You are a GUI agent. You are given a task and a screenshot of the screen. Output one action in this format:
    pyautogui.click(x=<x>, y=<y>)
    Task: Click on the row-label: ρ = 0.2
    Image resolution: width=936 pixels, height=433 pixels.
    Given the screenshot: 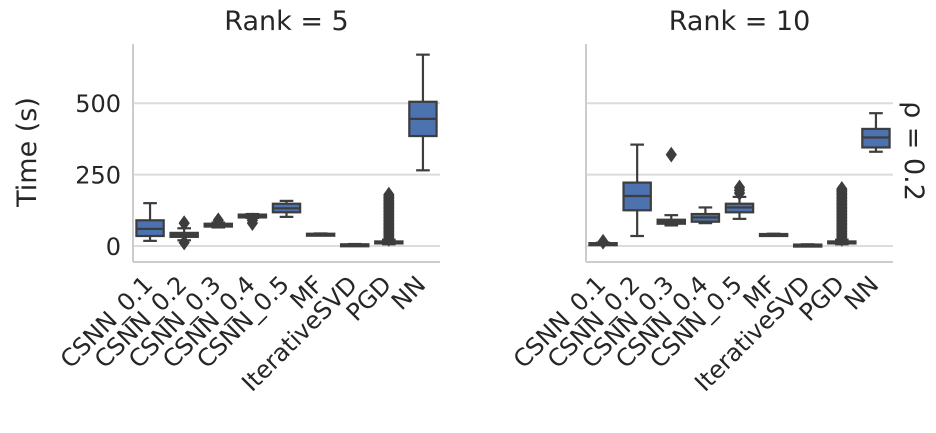 What is the action you would take?
    pyautogui.click(x=913, y=151)
    